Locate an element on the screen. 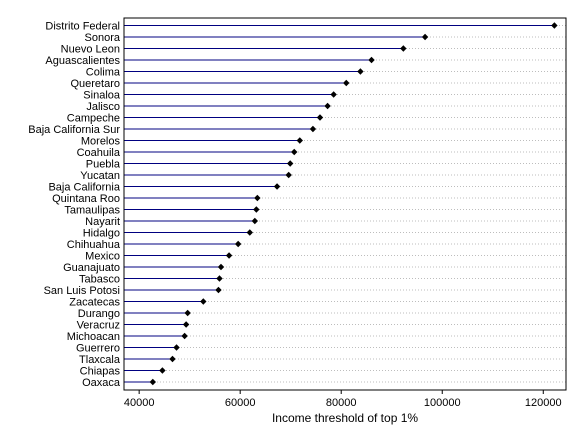 The height and width of the screenshot is (434, 584). category-label: Coahuila is located at coordinates (99, 153).